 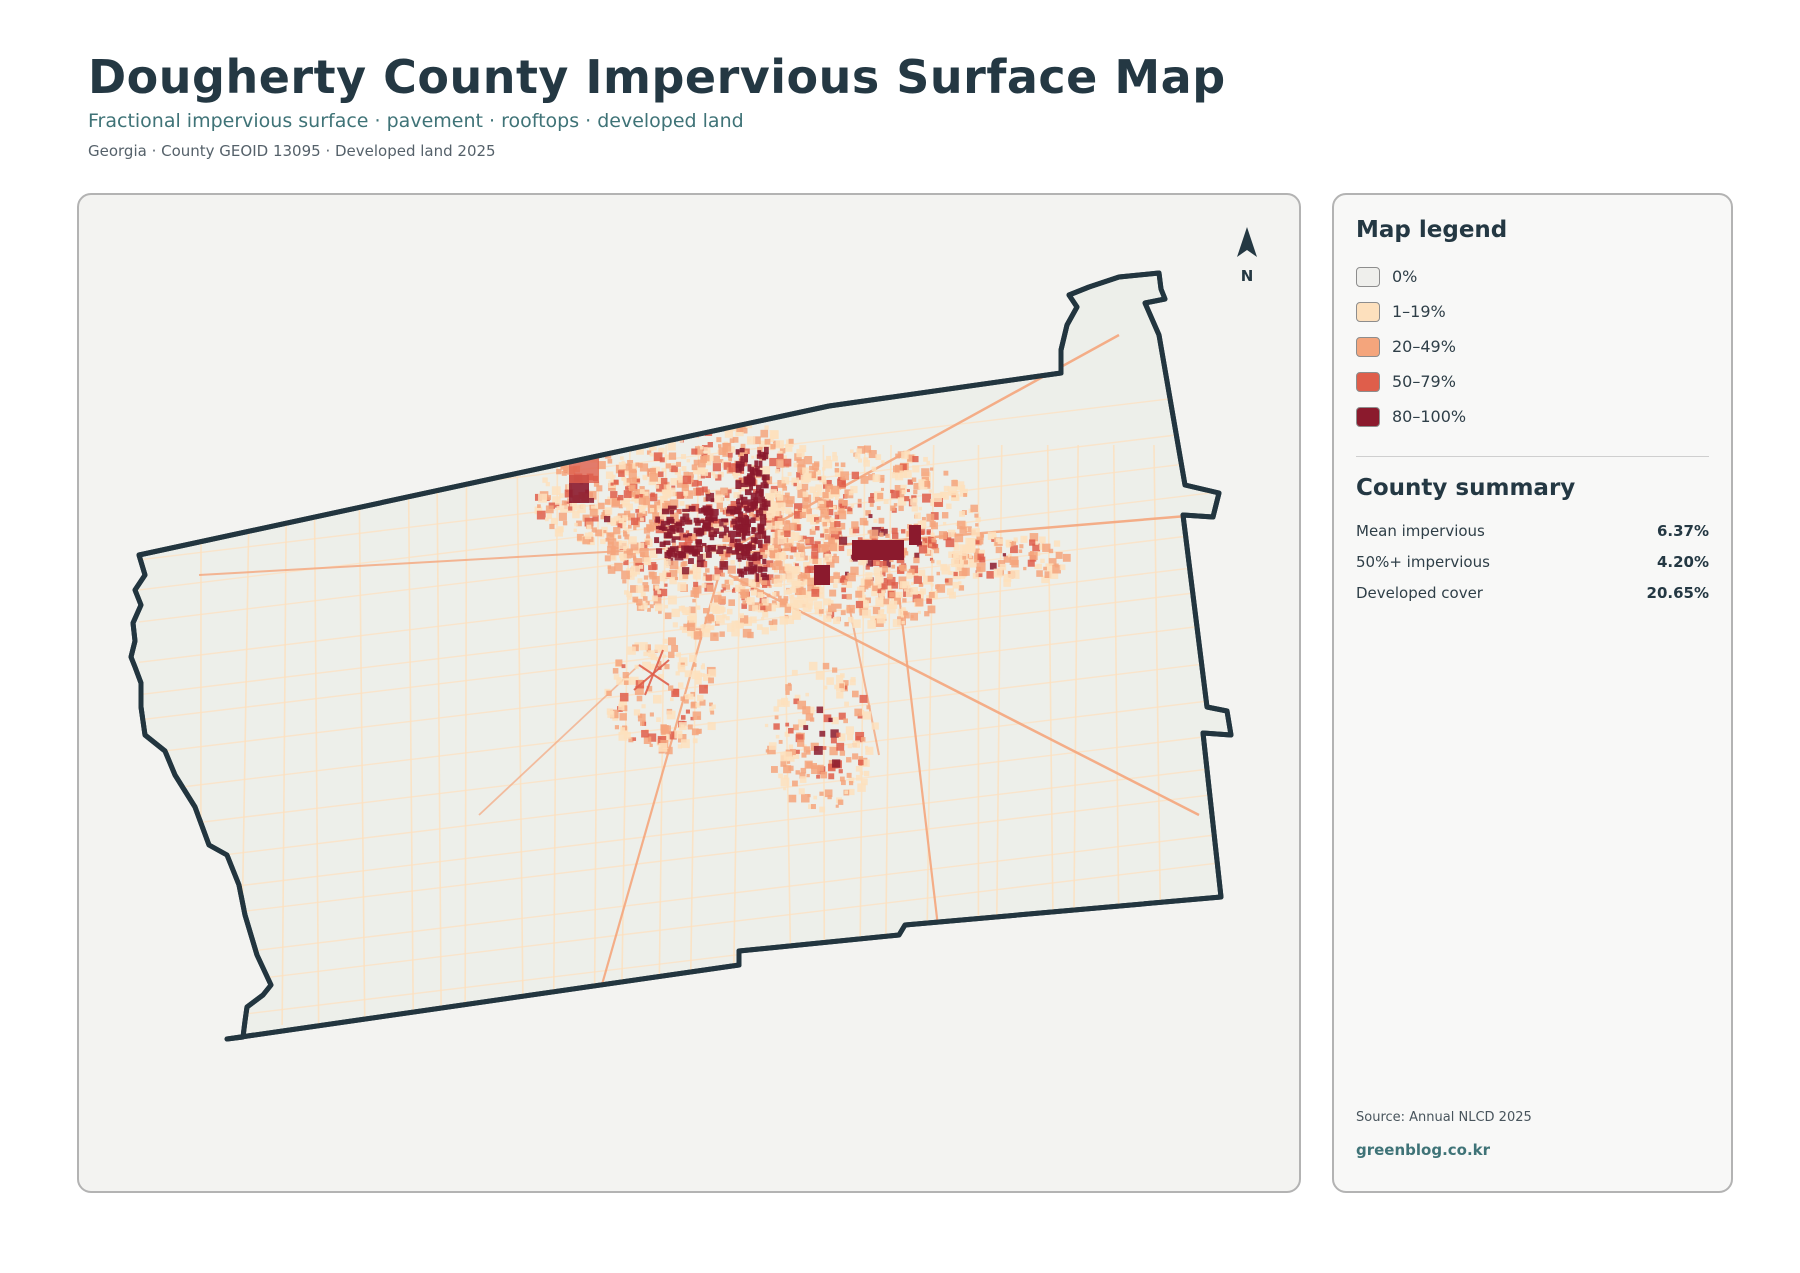 I want to click on credit-link: greenblog.co.kr, so click(x=1423, y=1150).